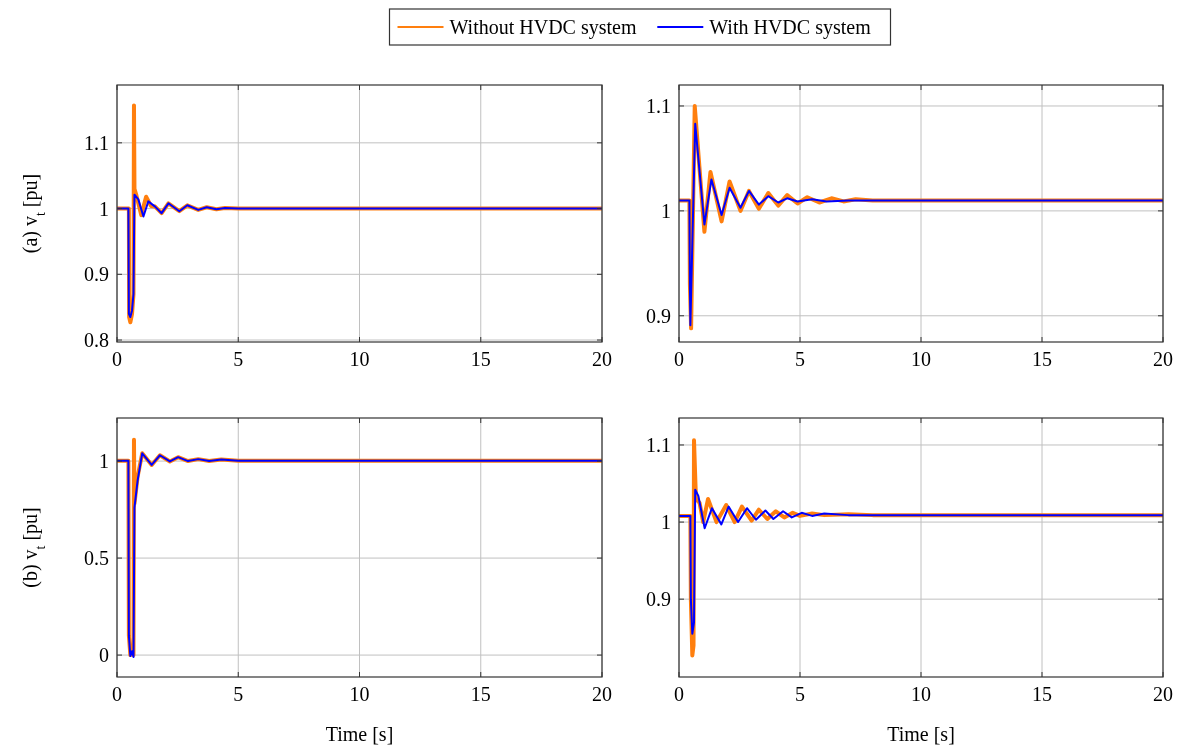 This screenshot has height=753, width=1186. What do you see at coordinates (543, 27) in the screenshot?
I see `legend-label: Without HVDC system` at bounding box center [543, 27].